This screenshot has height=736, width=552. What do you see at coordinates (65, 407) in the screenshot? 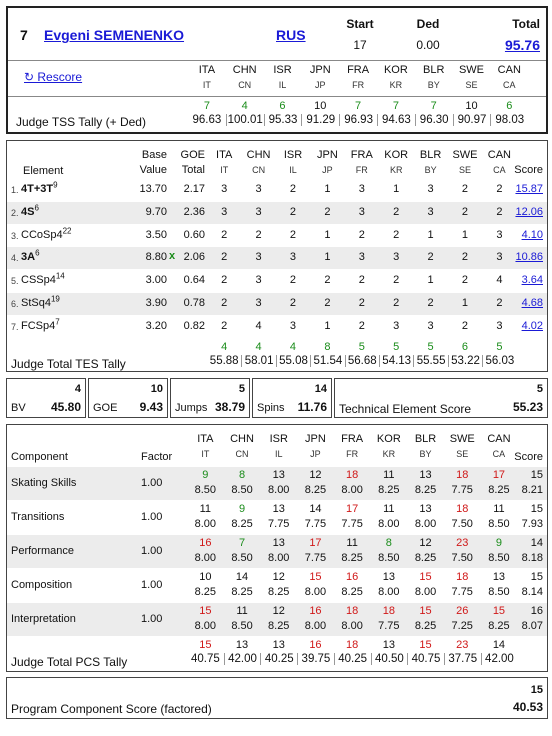
I see `bv-value: 45.80` at bounding box center [65, 407].